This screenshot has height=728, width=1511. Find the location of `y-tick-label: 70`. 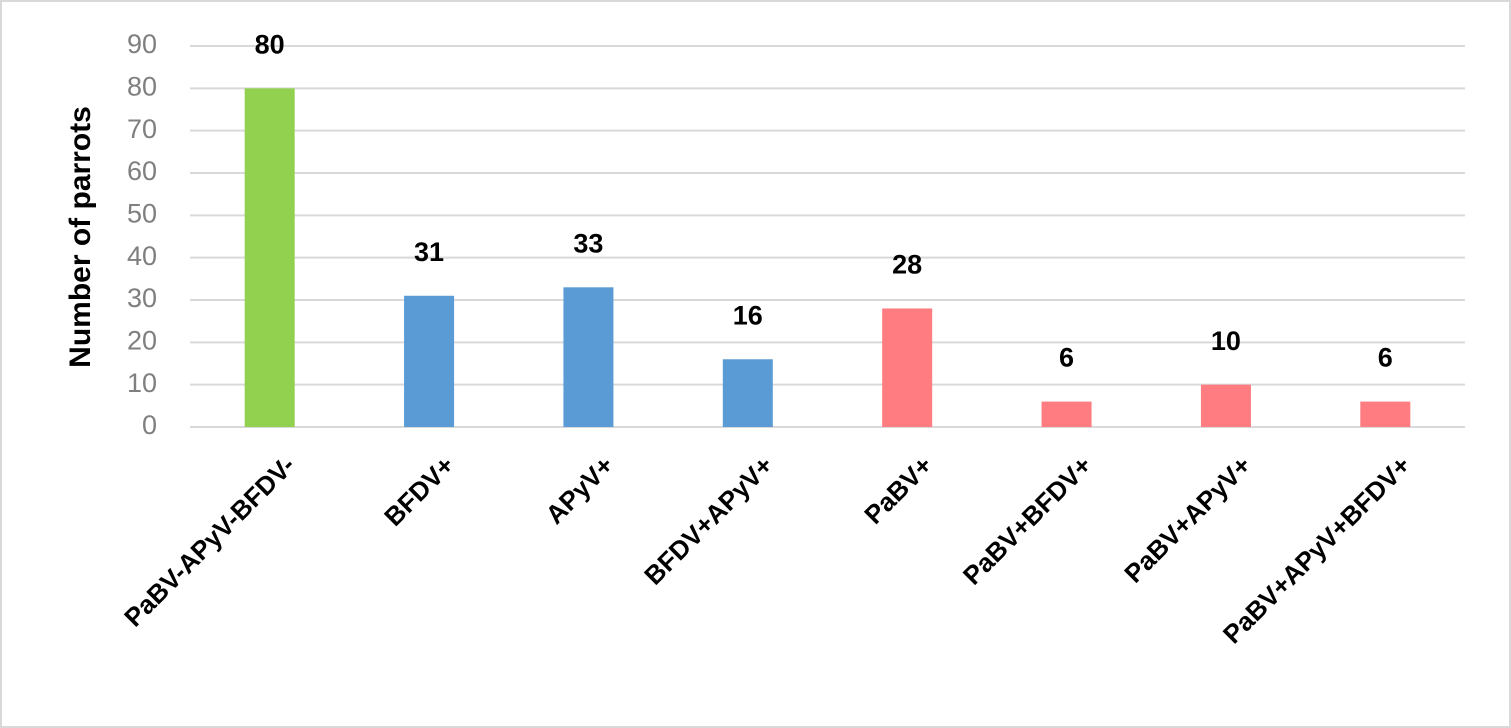

y-tick-label: 70 is located at coordinates (142, 129).